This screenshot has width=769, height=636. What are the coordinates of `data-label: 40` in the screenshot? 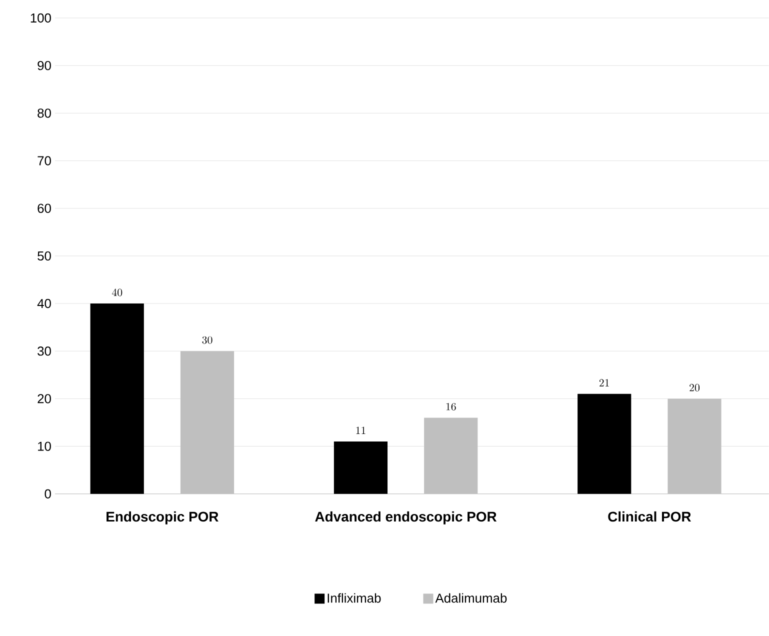 It's located at (117, 292).